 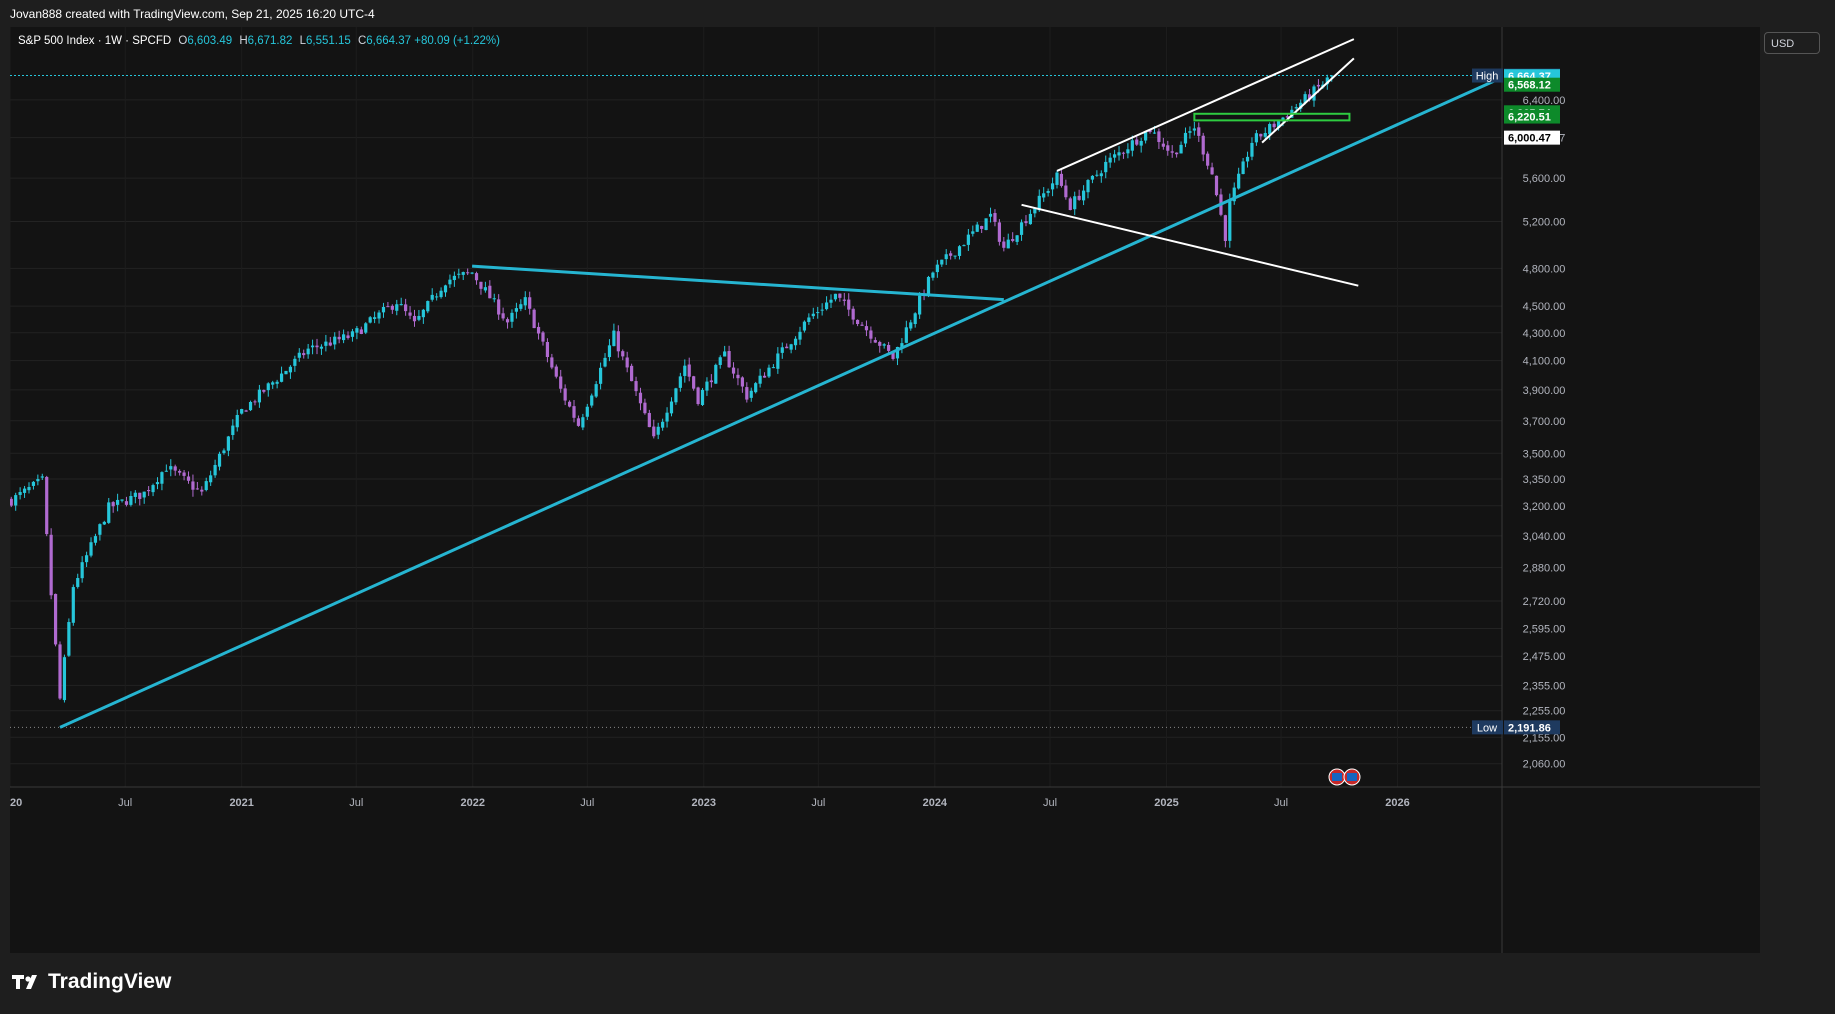 What do you see at coordinates (472, 803) in the screenshot?
I see `x-tick-label: 2022` at bounding box center [472, 803].